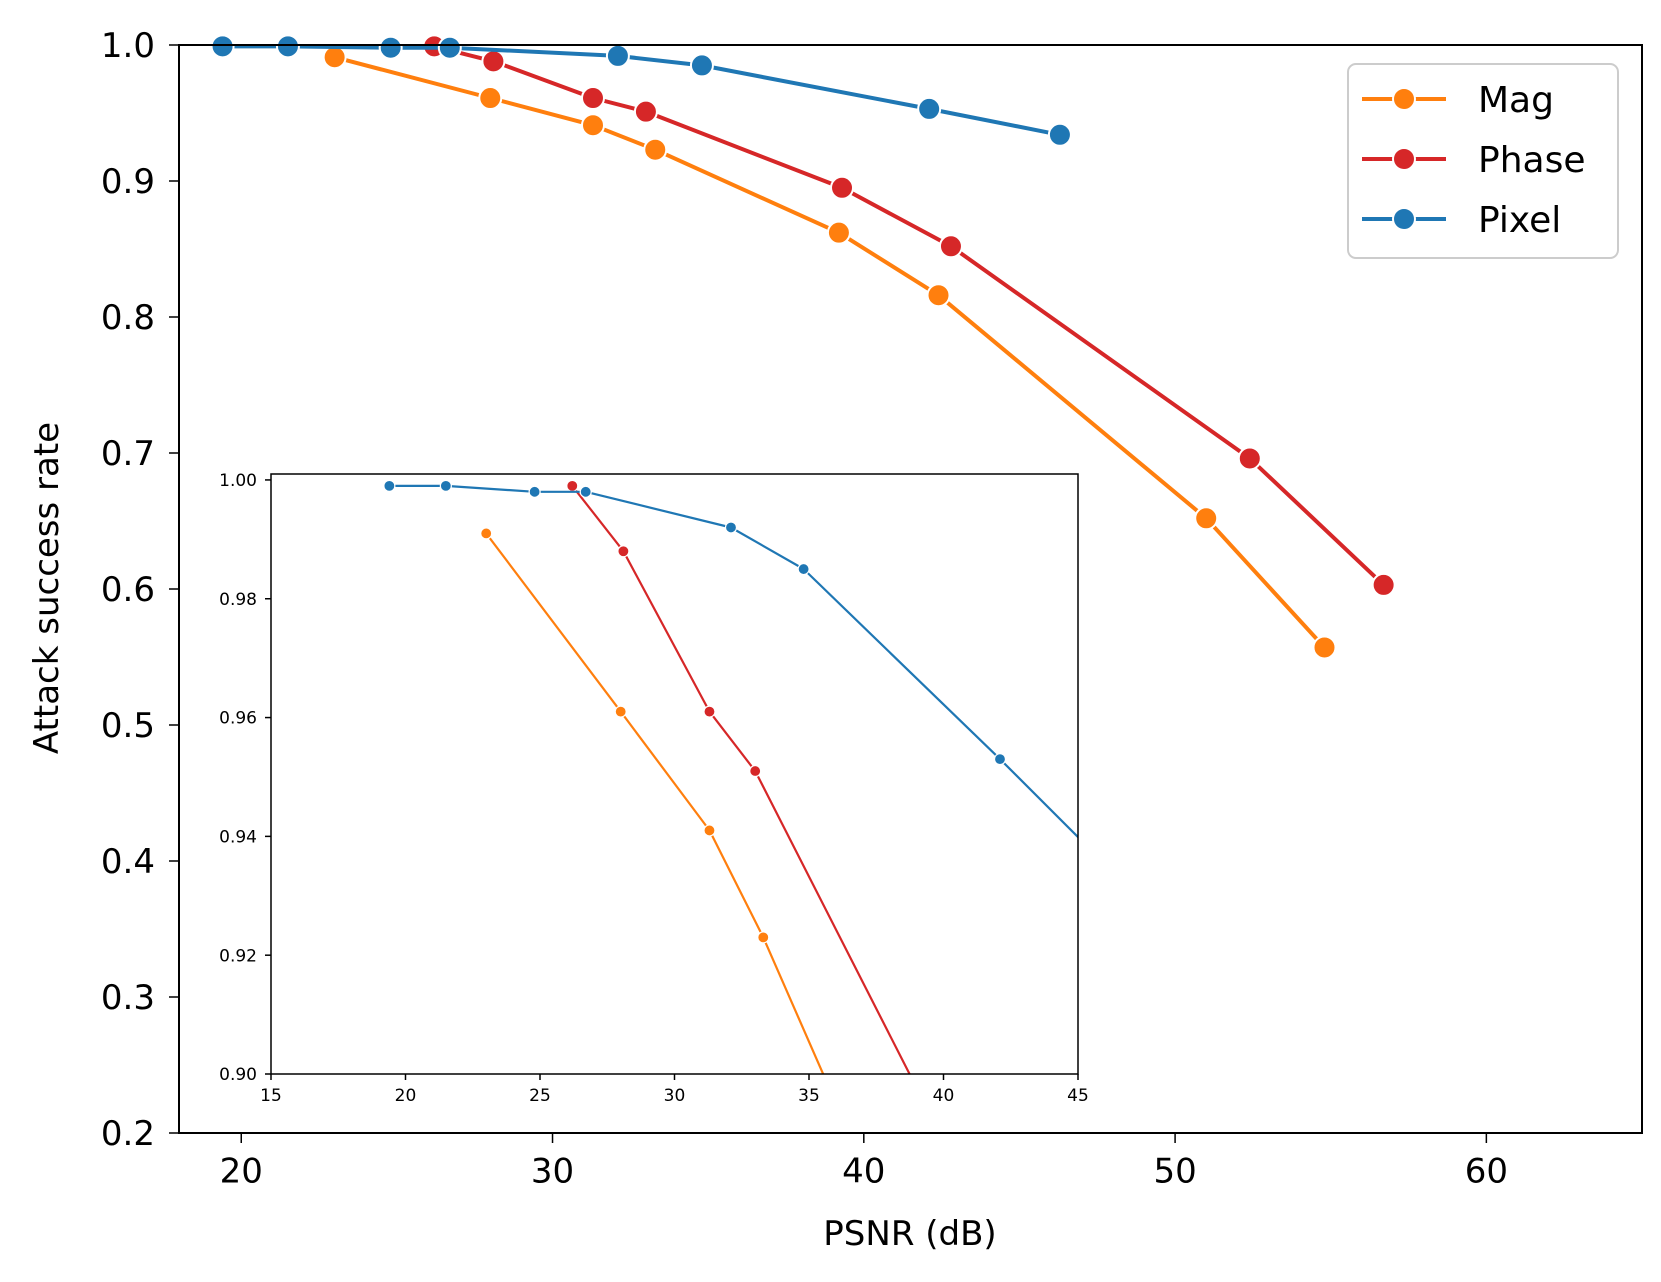  Describe the element at coordinates (809, 1096) in the screenshot. I see `inset-x-tick-label: 35` at that location.